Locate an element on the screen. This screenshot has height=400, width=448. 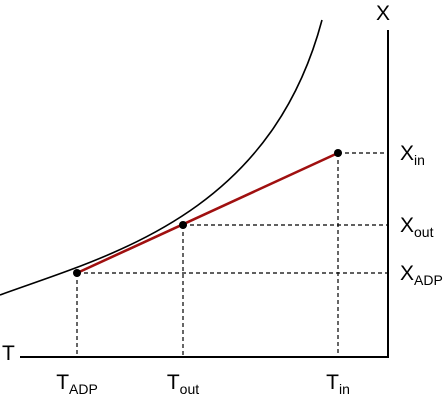
humidity-label: Xin is located at coordinates (412, 155).